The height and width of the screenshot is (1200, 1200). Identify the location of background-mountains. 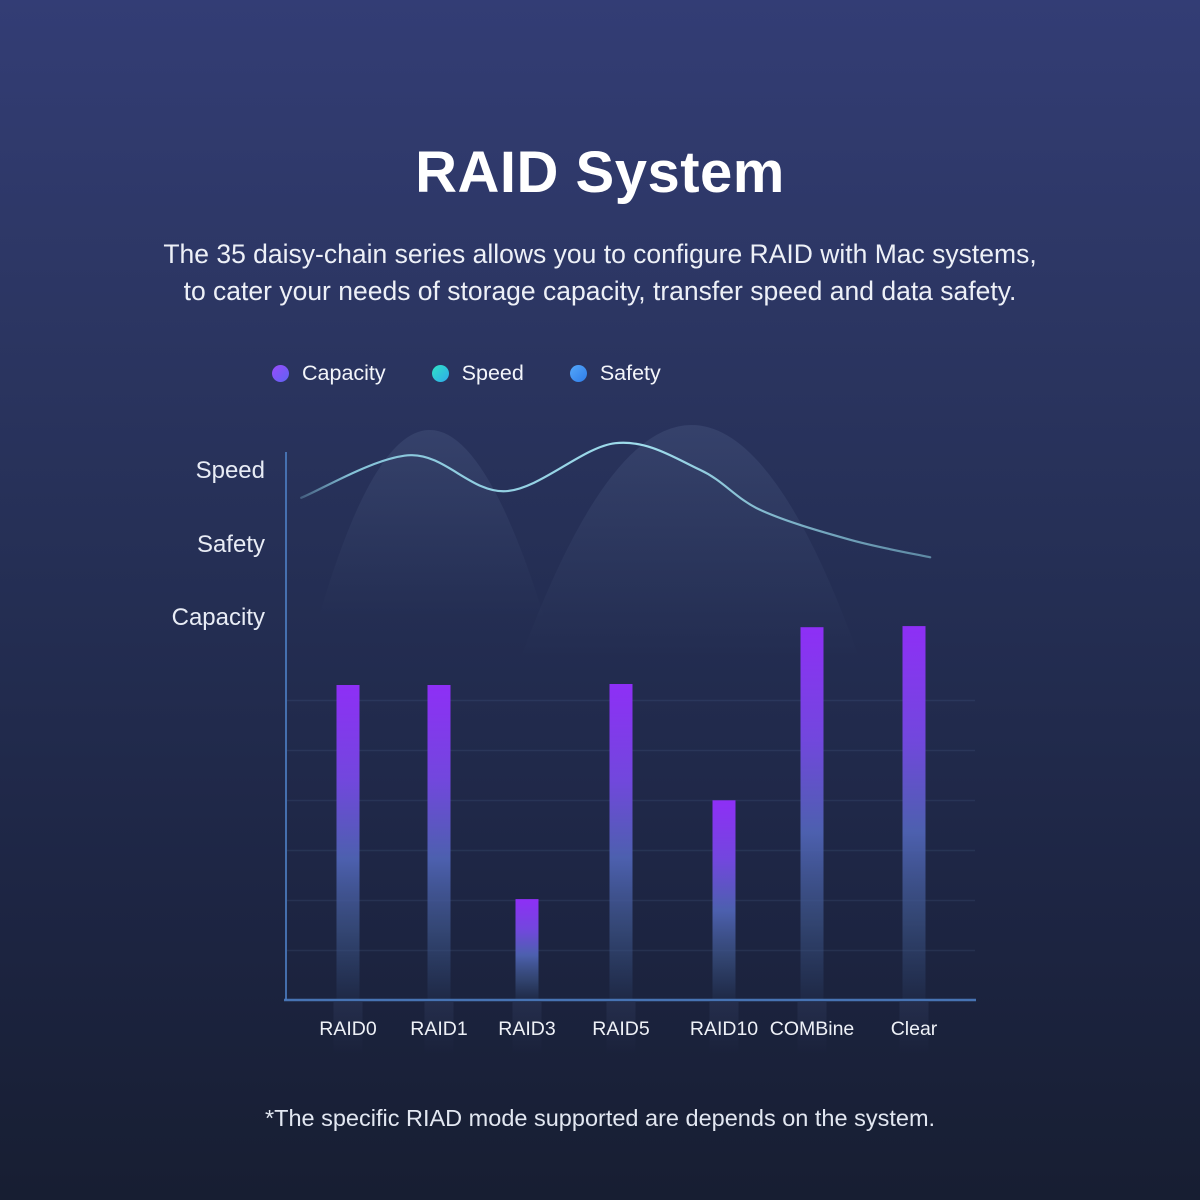
(589, 542).